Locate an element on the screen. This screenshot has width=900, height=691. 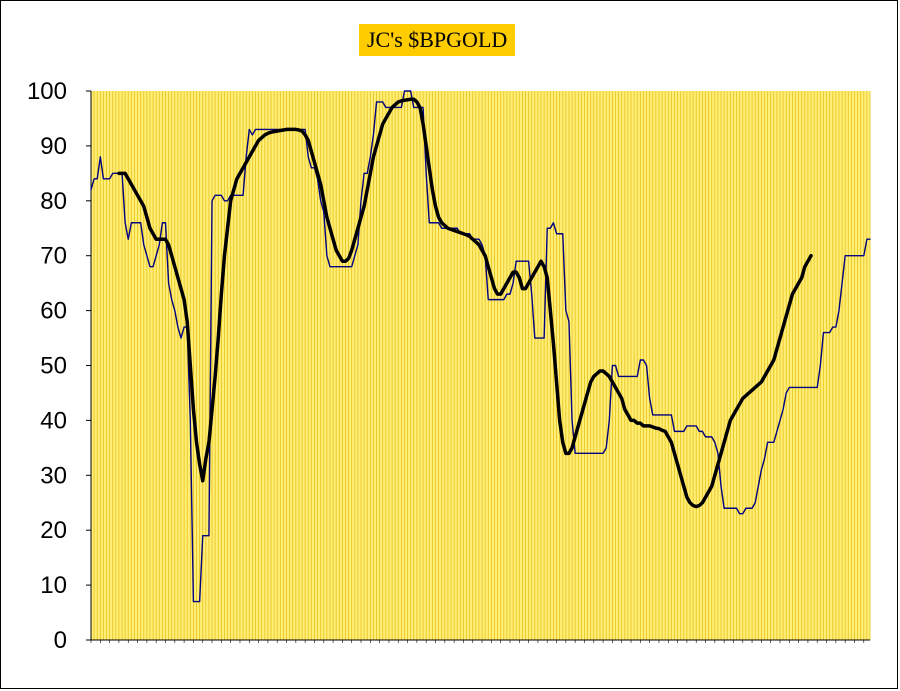
y-tick-label: 20 is located at coordinates (53, 530).